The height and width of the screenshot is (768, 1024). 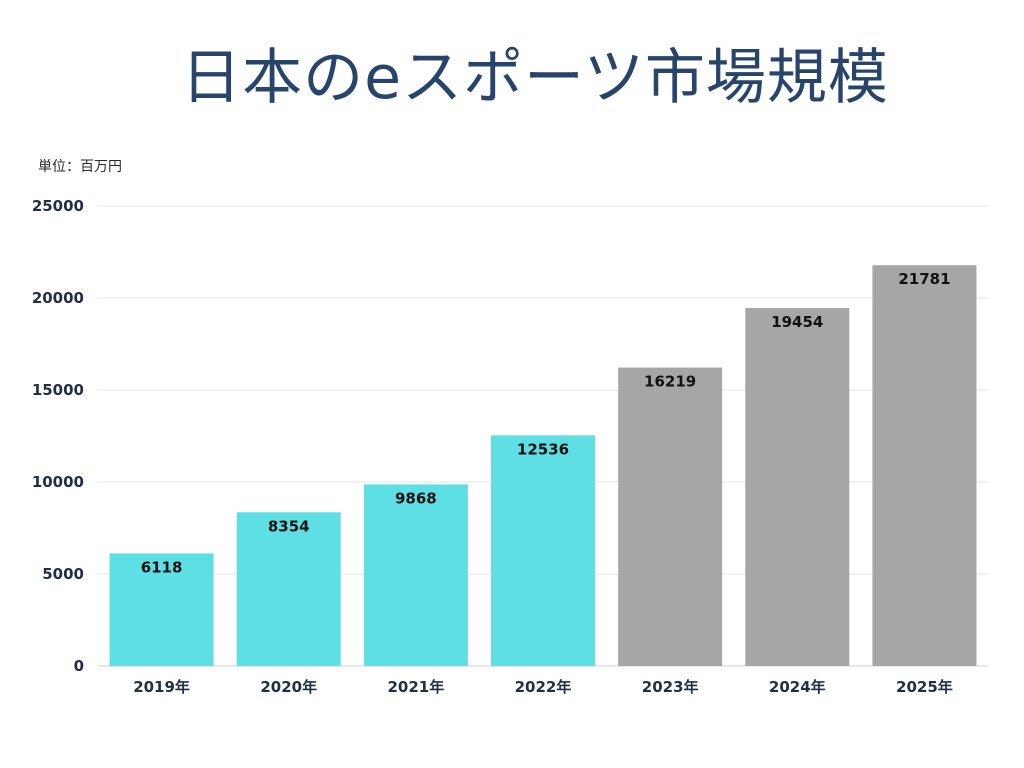 What do you see at coordinates (543, 449) in the screenshot?
I see `data-label: 12536` at bounding box center [543, 449].